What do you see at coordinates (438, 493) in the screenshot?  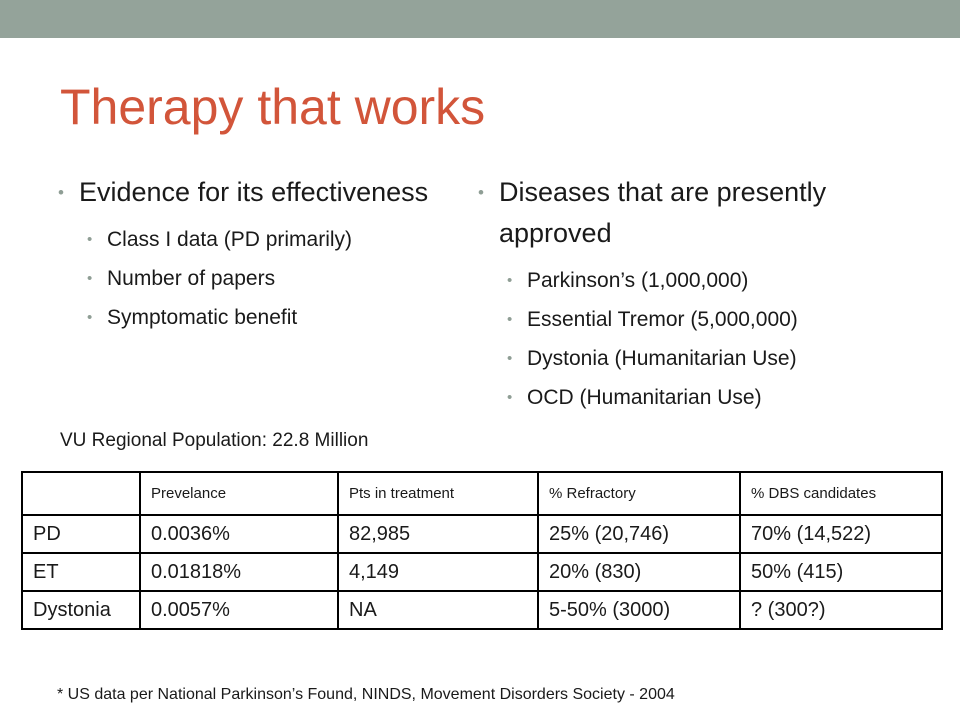 I see `table-header-cell: Pts in treatment` at bounding box center [438, 493].